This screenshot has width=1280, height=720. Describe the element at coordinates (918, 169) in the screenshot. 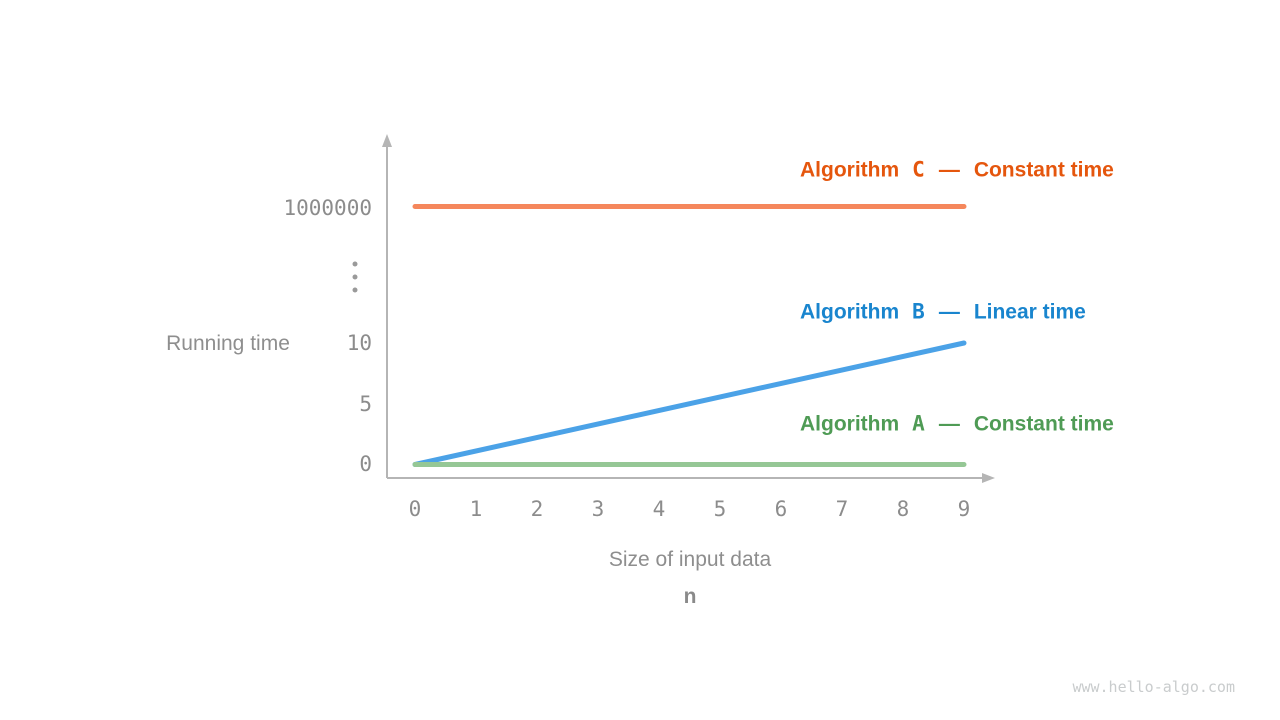

I see `legend-letter: C` at that location.